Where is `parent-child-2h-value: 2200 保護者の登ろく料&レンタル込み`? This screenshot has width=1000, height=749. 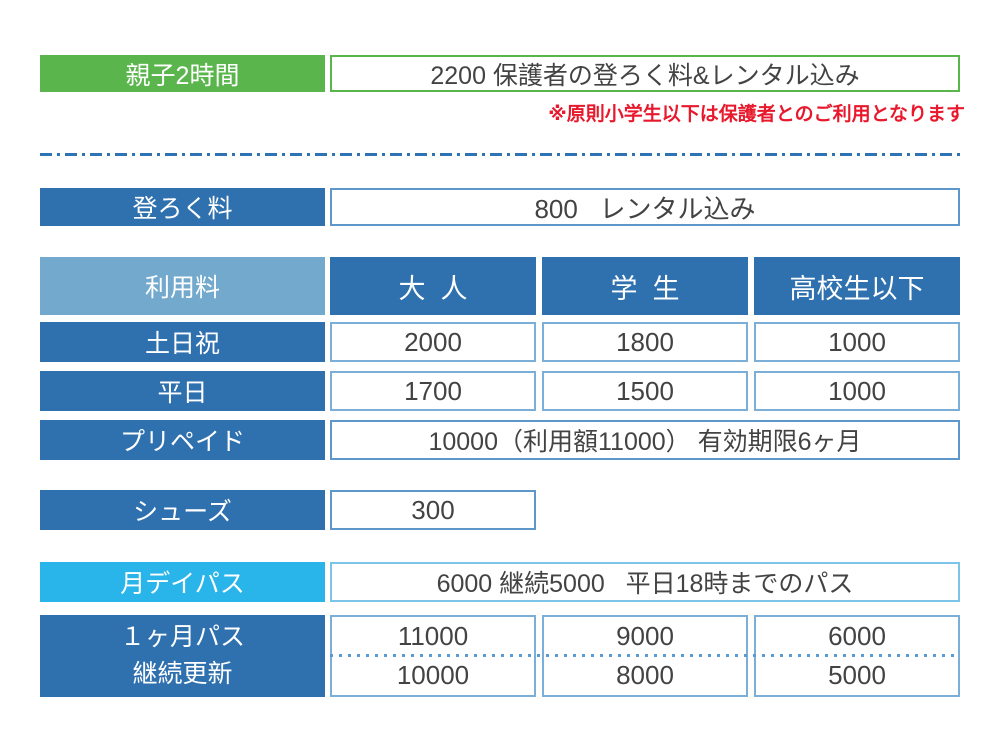 parent-child-2h-value: 2200 保護者の登ろく料&レンタル込み is located at coordinates (645, 73).